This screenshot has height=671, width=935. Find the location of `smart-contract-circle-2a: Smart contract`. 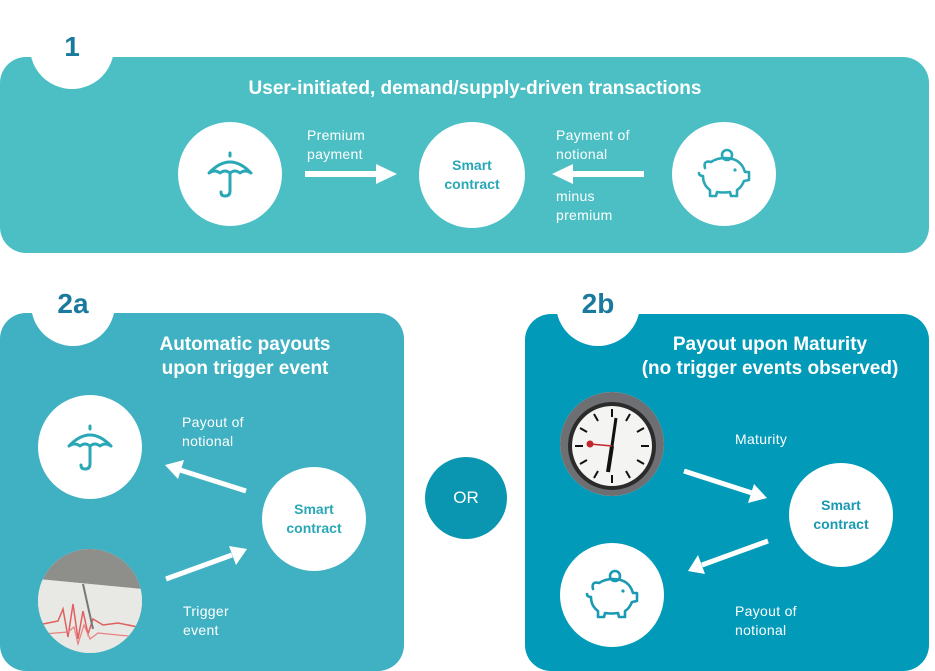

smart-contract-circle-2a: Smart contract is located at coordinates (314, 519).